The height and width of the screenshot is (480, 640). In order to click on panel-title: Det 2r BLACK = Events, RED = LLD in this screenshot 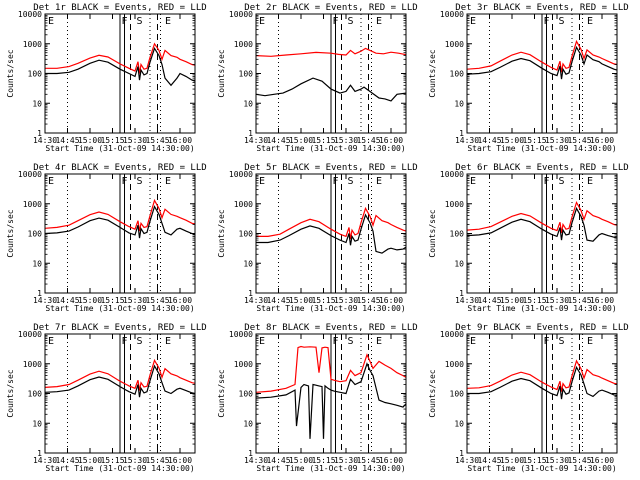, I will do `click(330, 8)`.